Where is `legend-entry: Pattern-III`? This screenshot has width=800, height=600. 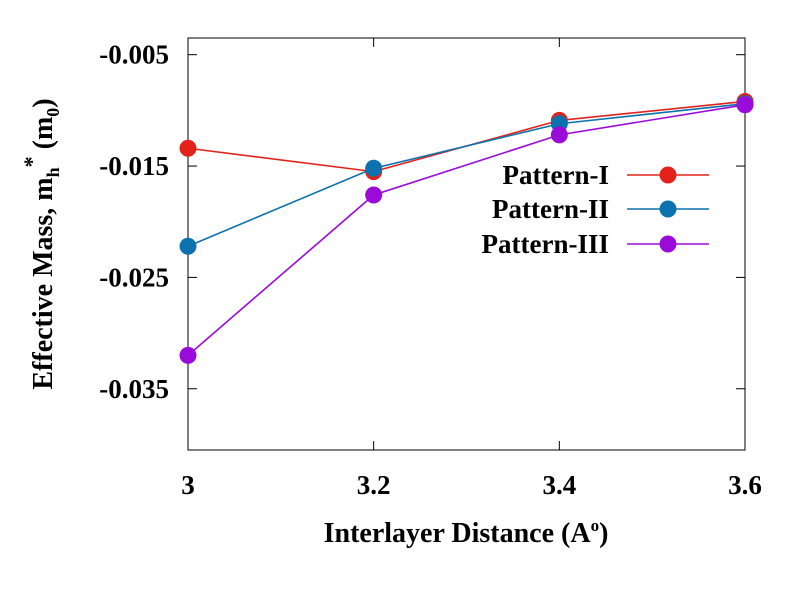 legend-entry: Pattern-III is located at coordinates (595, 244).